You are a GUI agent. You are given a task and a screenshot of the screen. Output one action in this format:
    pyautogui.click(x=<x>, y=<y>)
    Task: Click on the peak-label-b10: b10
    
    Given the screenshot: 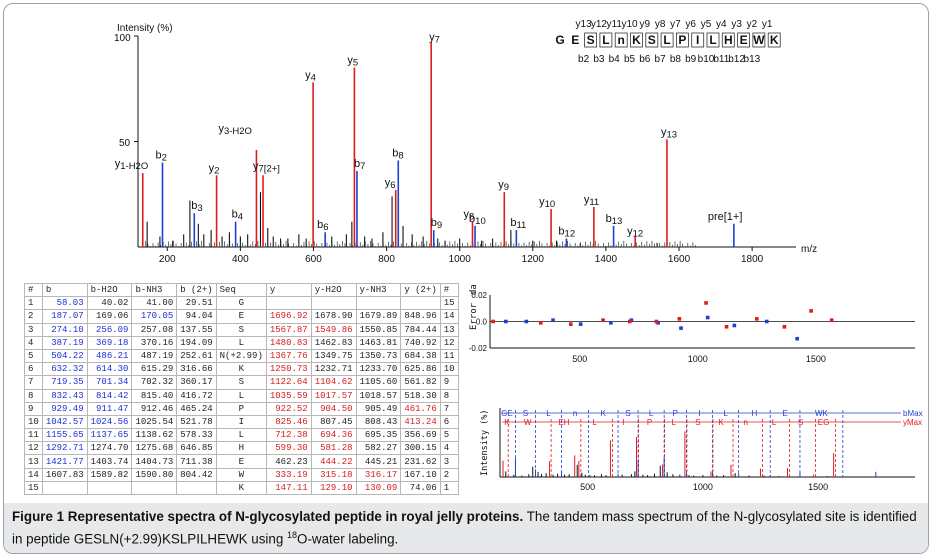 What is the action you would take?
    pyautogui.click(x=477, y=220)
    